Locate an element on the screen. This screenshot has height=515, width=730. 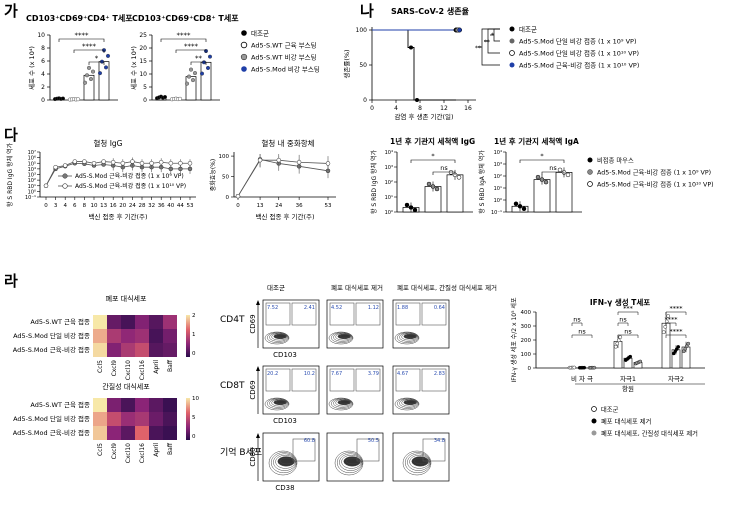
flow-gate-value-right: 3.79 is located at coordinates (373, 374).